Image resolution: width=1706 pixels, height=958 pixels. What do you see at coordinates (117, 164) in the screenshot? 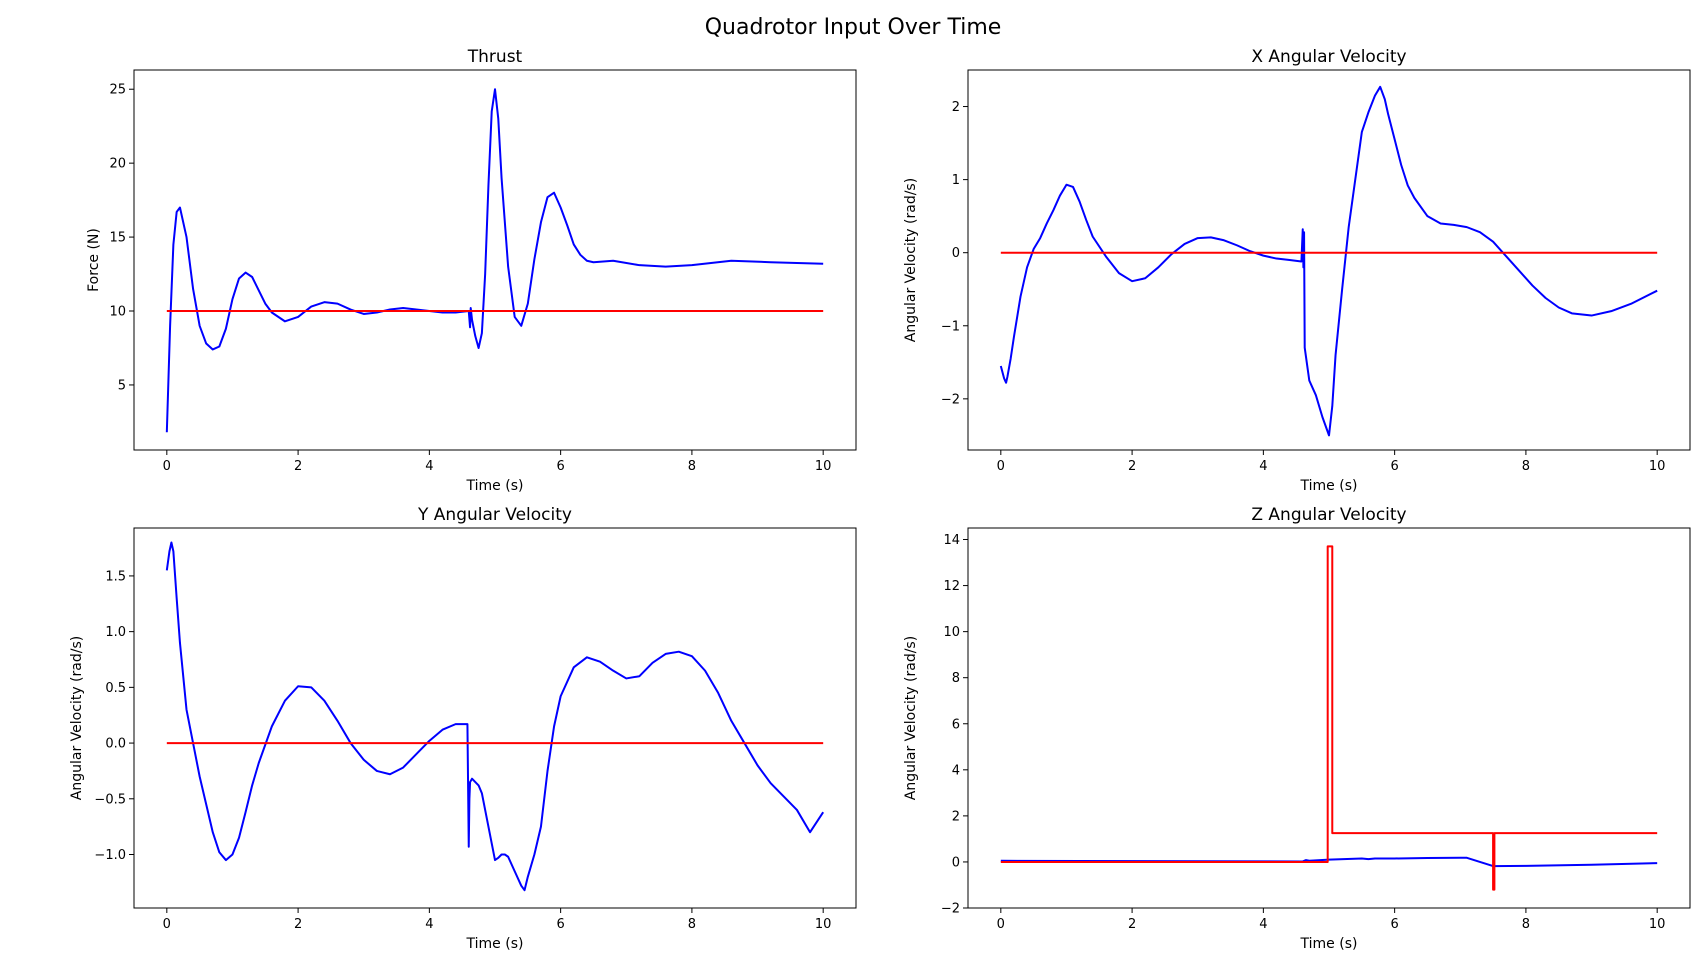
I see `y-tick-label: 20` at bounding box center [117, 164].